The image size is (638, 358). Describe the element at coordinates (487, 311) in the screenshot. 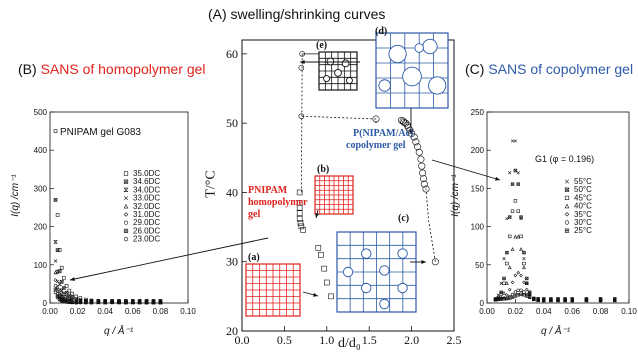

I see `right-x-tick-label: 0.00` at that location.